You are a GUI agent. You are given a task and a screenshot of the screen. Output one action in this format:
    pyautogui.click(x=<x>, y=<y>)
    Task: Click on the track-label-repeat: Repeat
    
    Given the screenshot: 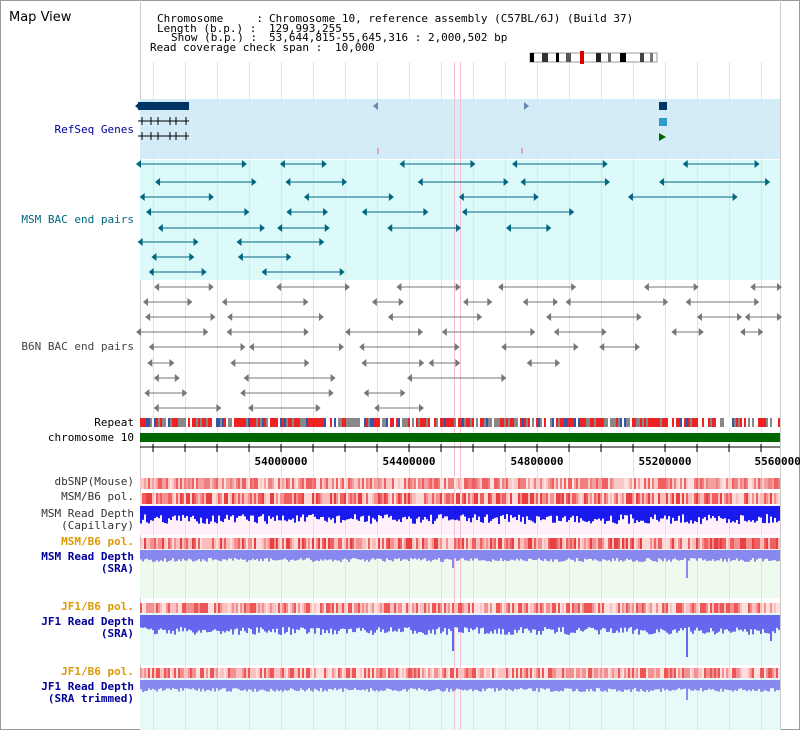 What is the action you would take?
    pyautogui.click(x=114, y=422)
    